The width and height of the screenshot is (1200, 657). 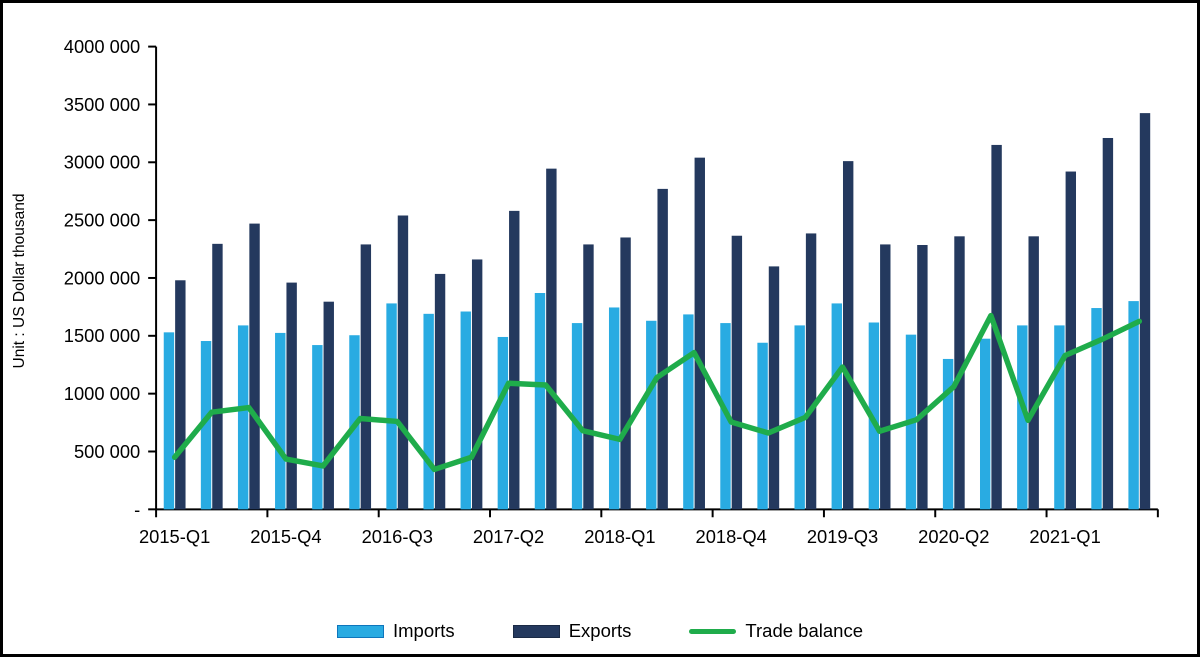 I want to click on x-axis-tick-label: 2016-Q3, so click(x=397, y=536).